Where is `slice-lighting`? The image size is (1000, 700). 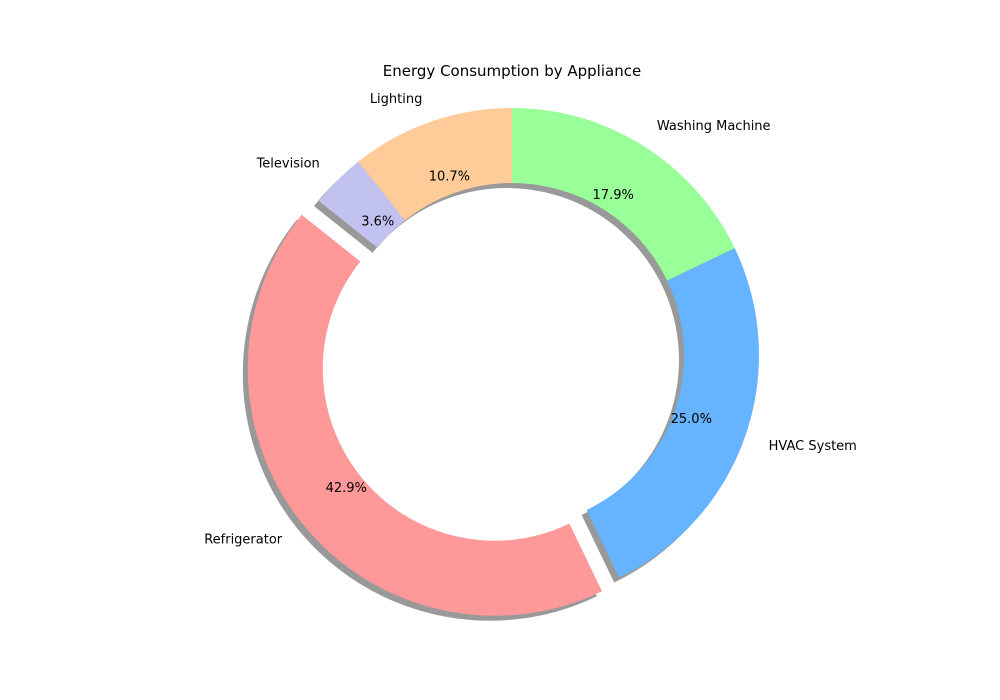
slice-lighting is located at coordinates (435, 164).